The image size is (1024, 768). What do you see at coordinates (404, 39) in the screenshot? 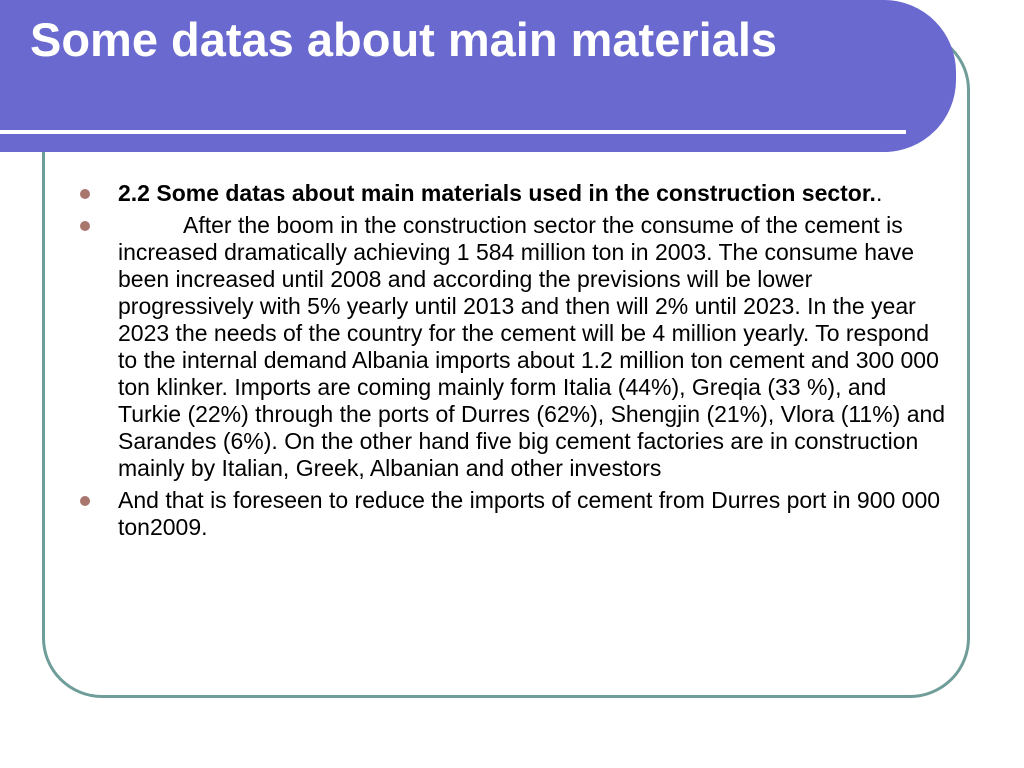
I see `slide-title: Some datas about main materials` at bounding box center [404, 39].